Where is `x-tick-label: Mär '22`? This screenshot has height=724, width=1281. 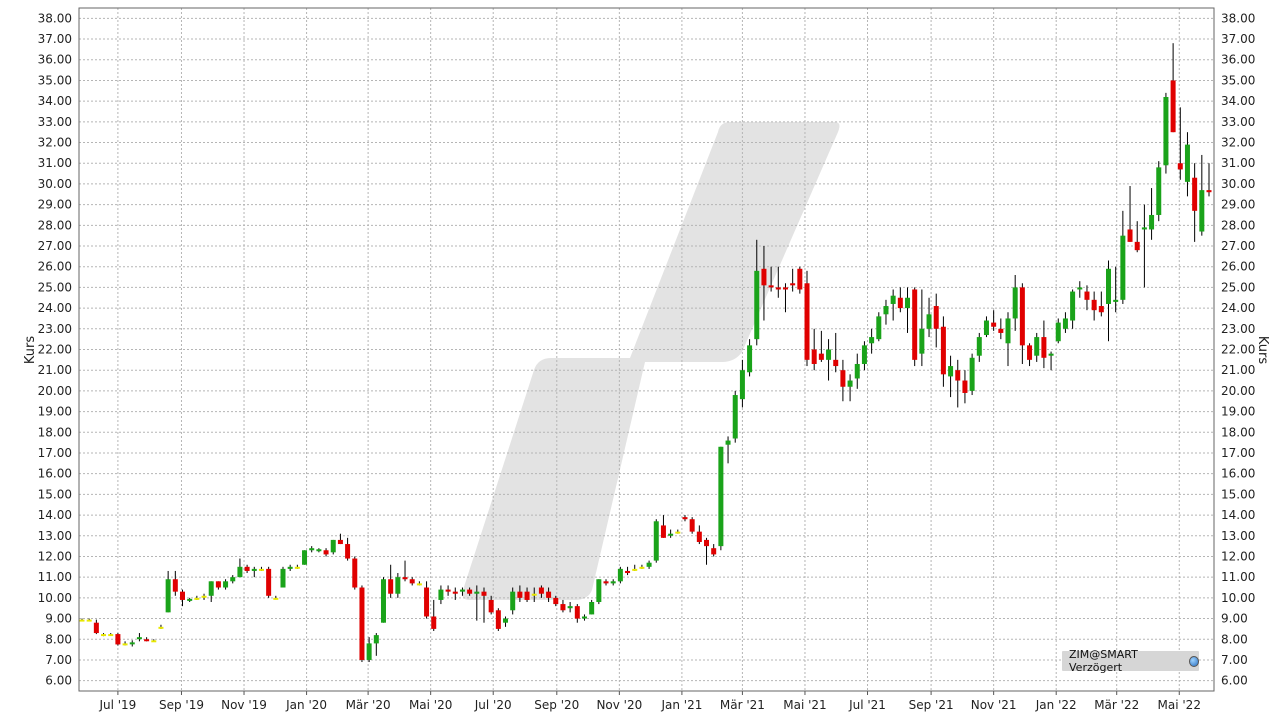
x-tick-label: Mär '22 is located at coordinates (1116, 705).